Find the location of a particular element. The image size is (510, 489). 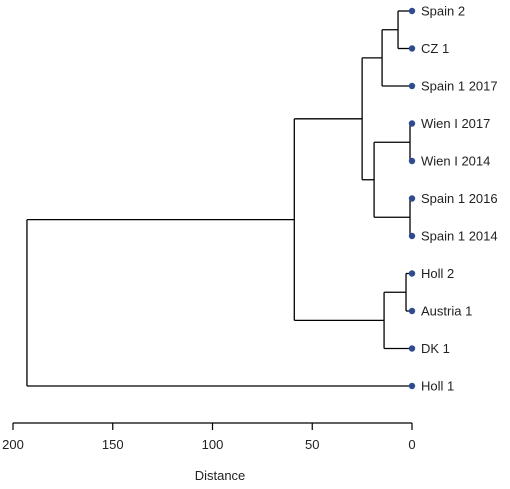

leaf-label-wien-i-2017: Wien I 2017 is located at coordinates (455, 123).